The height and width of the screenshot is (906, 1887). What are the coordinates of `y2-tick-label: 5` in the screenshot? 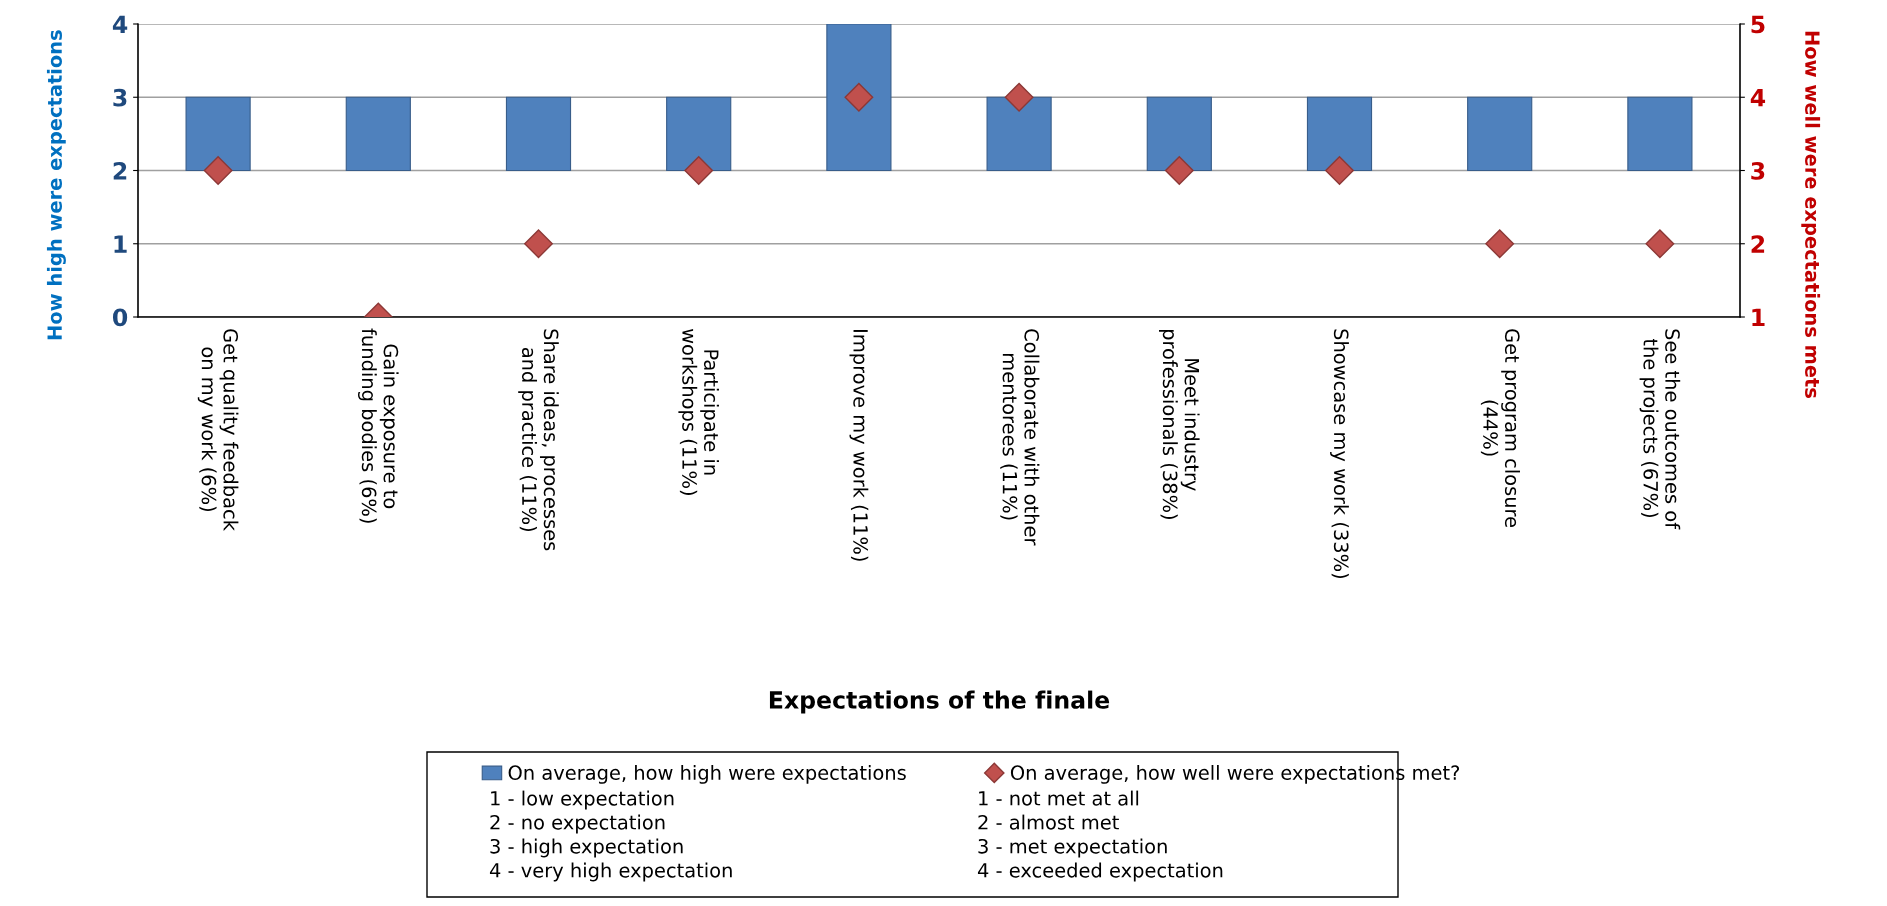 It's located at (1758, 24).